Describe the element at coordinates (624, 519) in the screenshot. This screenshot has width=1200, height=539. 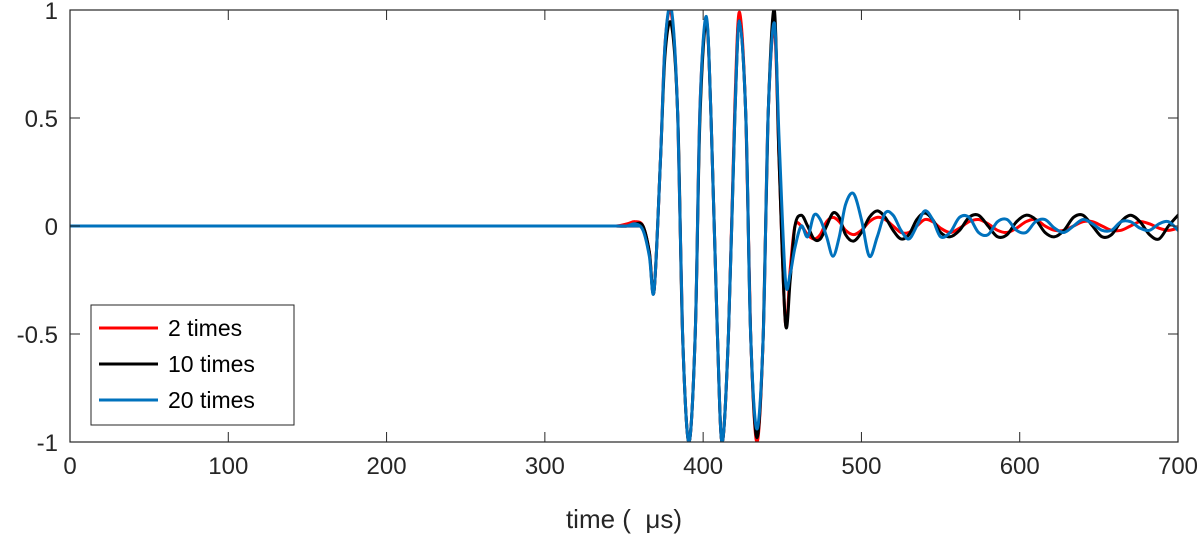
I see `x-axis-label: time ( μs)` at that location.